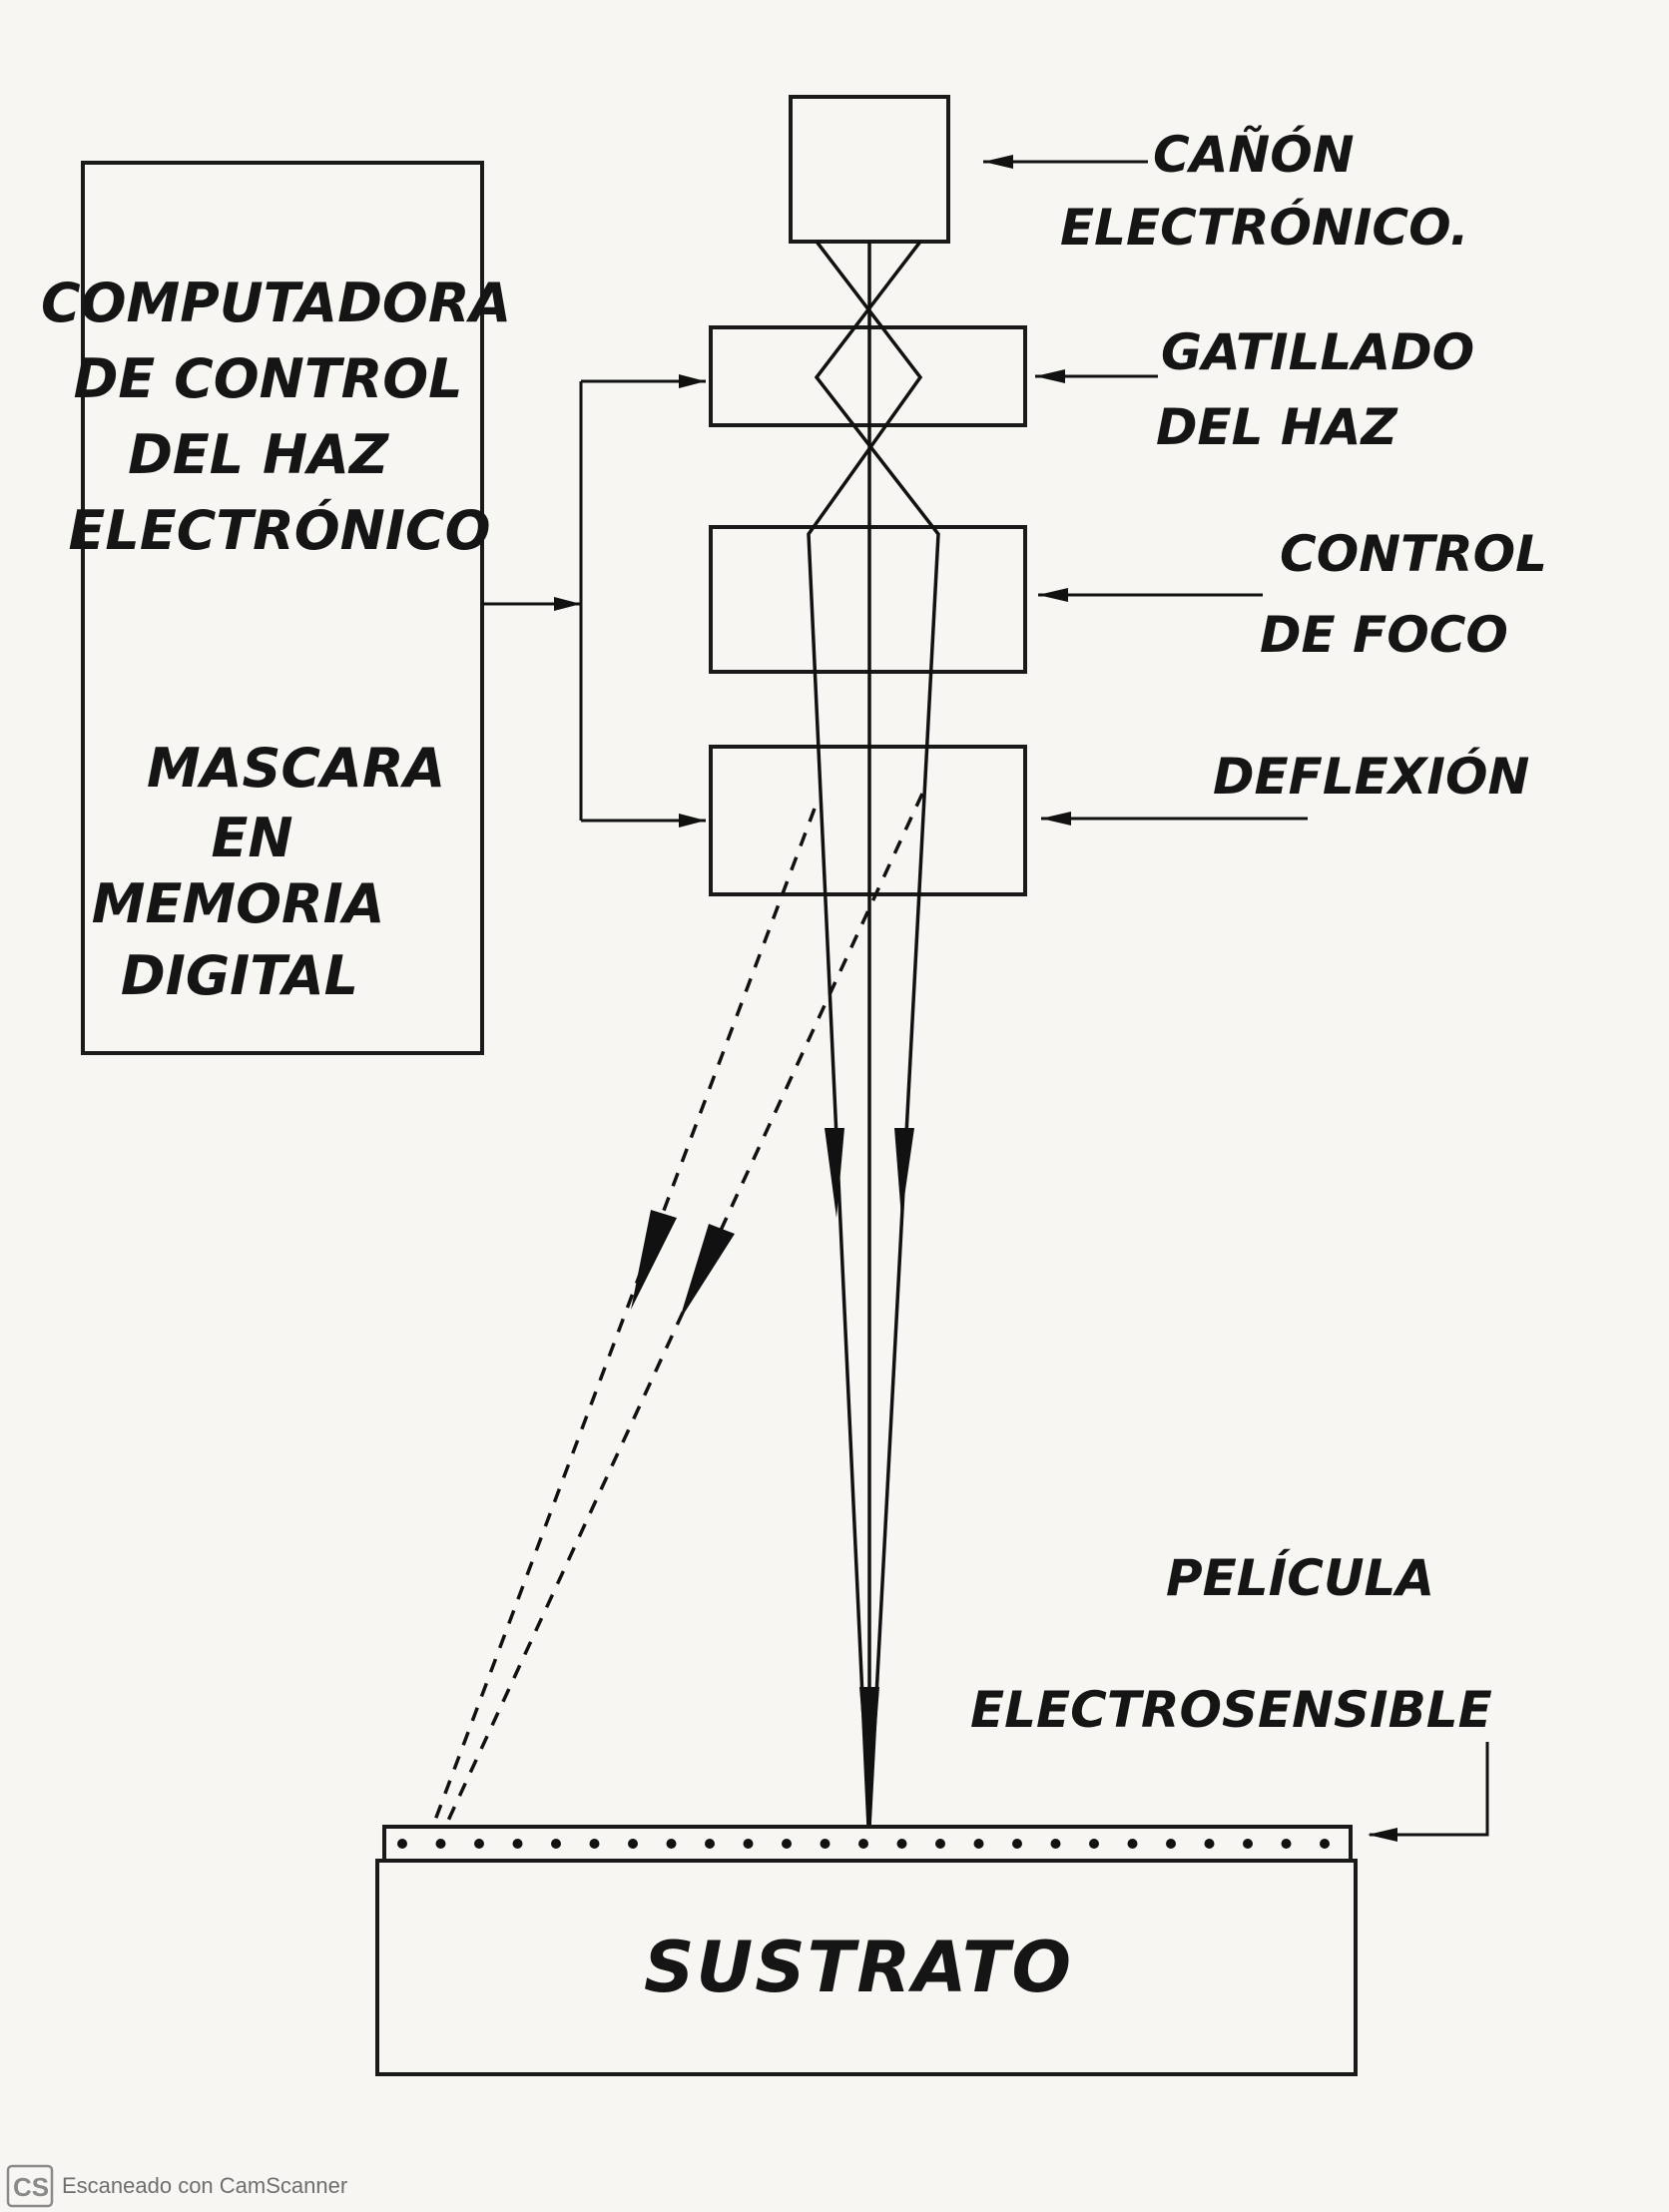  I want to click on film-label-line-2: ELECTROSENSIBLE, so click(1231, 1710).